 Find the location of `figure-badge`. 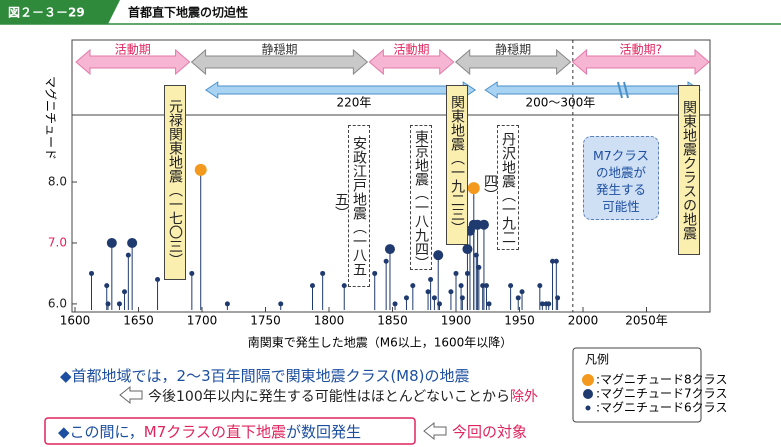

figure-badge is located at coordinates (60, 12).